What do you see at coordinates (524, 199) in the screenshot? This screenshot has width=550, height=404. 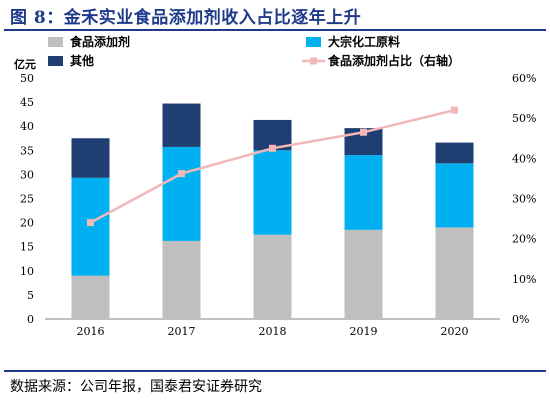 I see `y-right-tick-label: 30%` at bounding box center [524, 199].